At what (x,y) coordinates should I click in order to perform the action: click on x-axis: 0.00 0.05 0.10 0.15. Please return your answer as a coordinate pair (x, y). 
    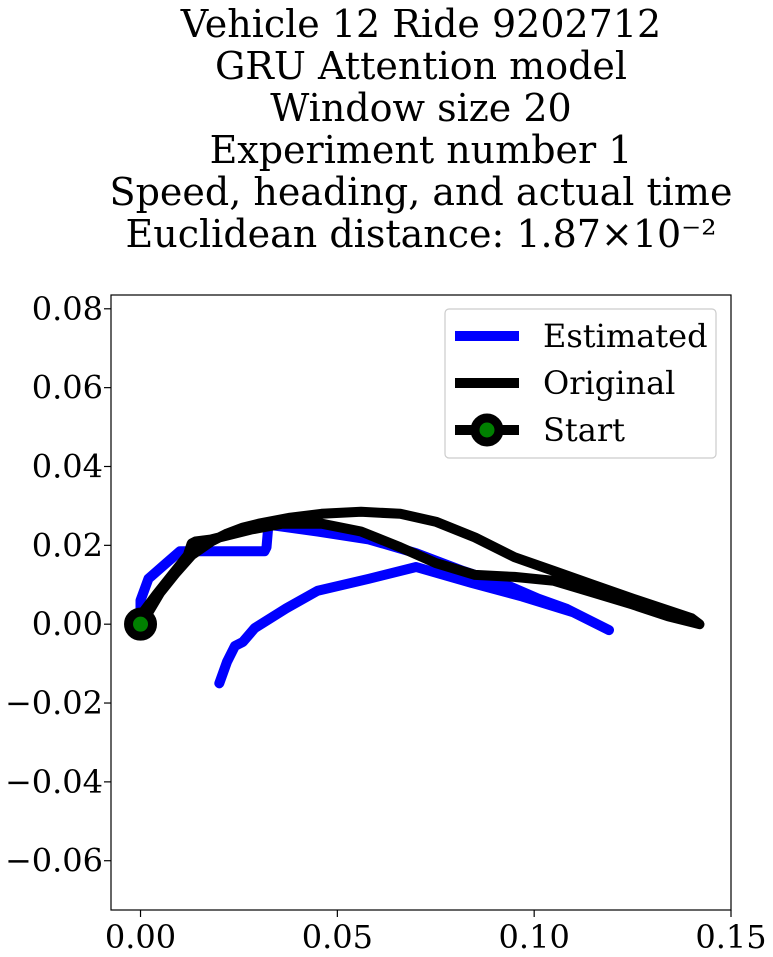
    Looking at the image, I should click on (436, 933).